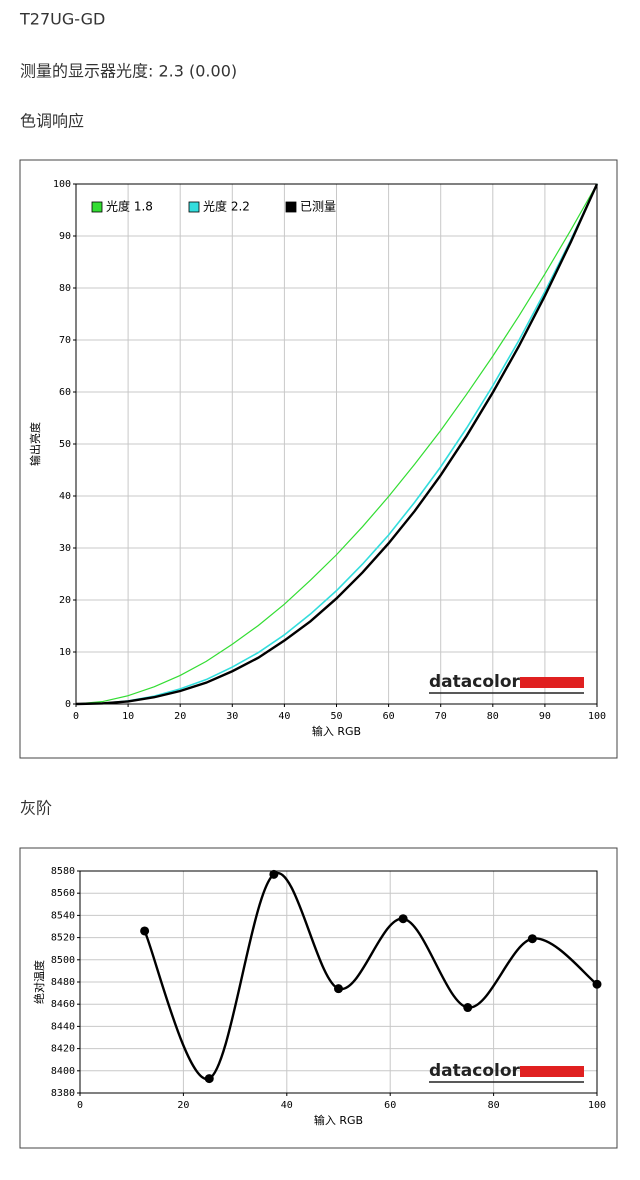 The image size is (640, 1180). Describe the element at coordinates (441, 716) in the screenshot. I see `x-tick-label: 70` at that location.